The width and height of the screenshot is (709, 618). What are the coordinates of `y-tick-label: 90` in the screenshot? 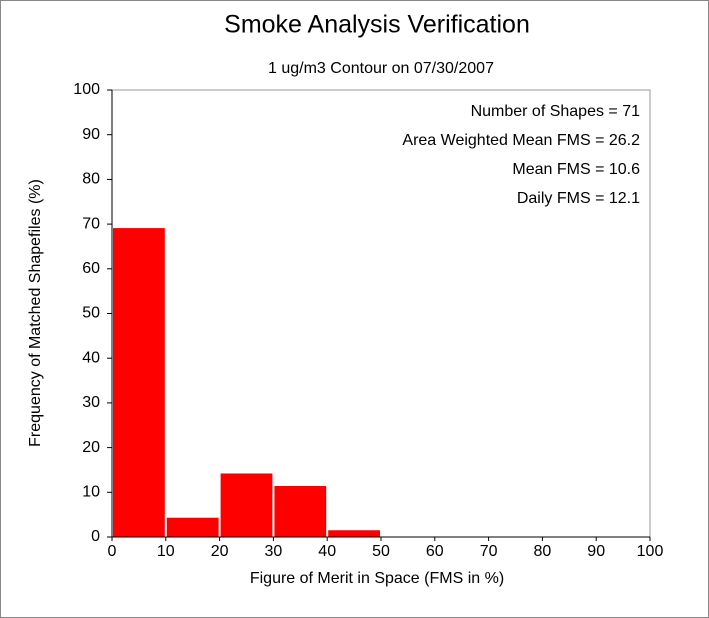 It's located at (91, 134).